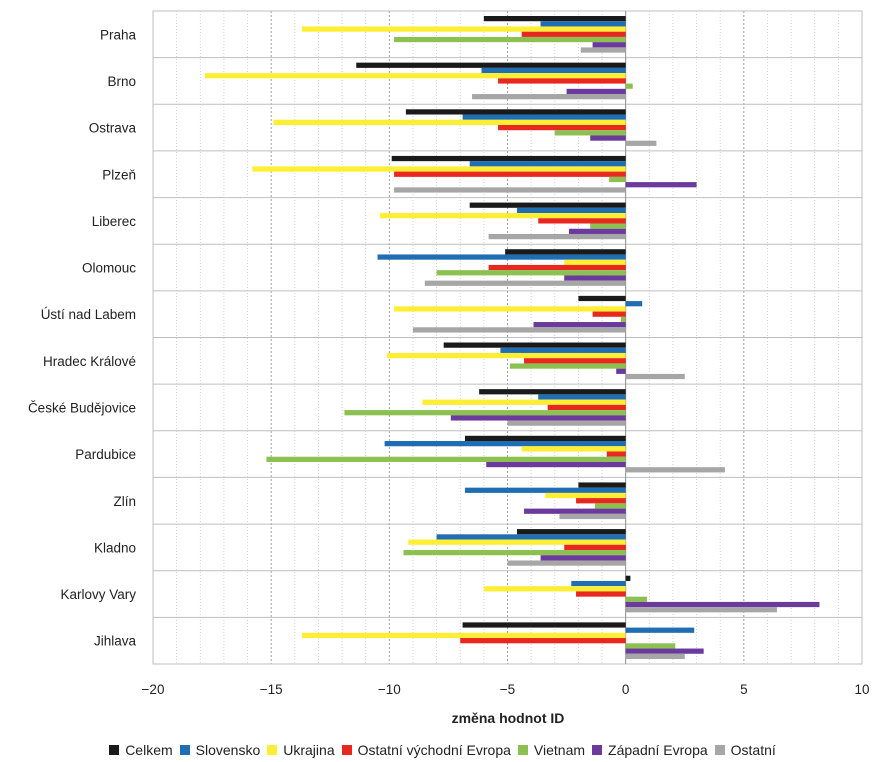  I want to click on x-tick-label: 10, so click(861, 689).